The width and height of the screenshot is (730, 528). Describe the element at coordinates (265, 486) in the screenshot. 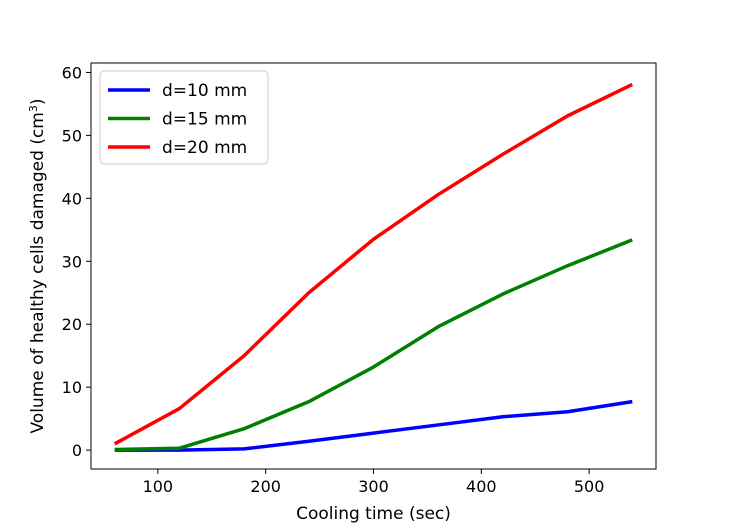

I see `x-tick-label: 200` at that location.